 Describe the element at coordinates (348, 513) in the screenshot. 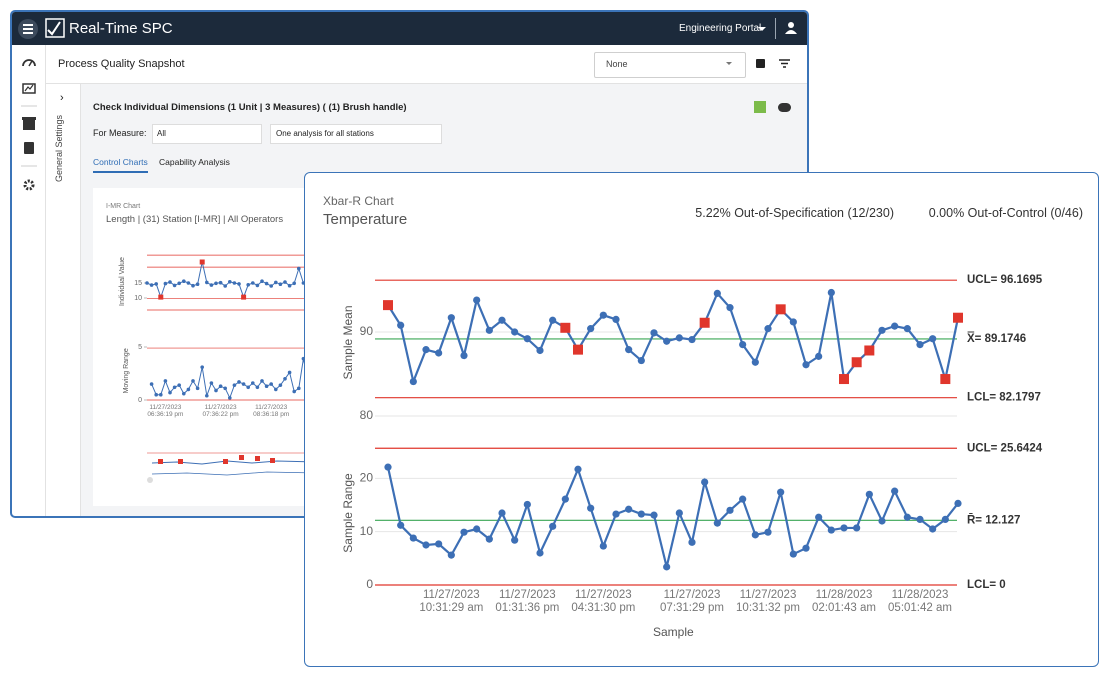

I see `y-axis-label: Sample Range` at that location.